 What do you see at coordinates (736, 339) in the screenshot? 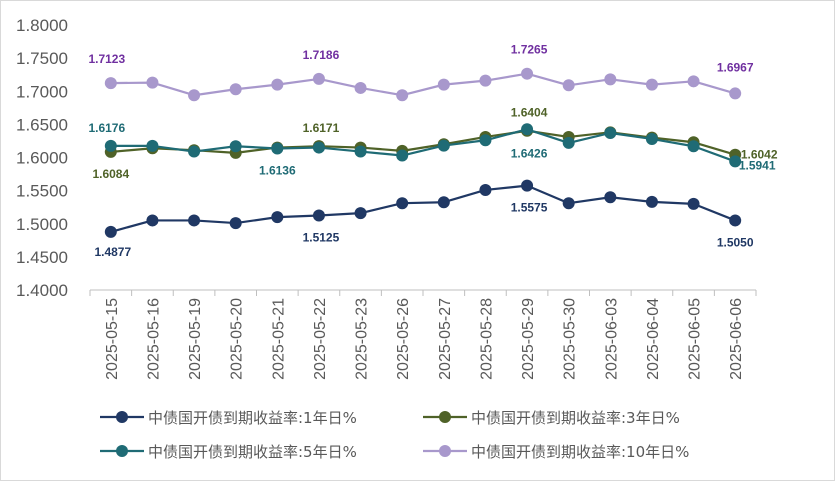
I see `x-tick-label: 2025-06-06` at bounding box center [736, 339].